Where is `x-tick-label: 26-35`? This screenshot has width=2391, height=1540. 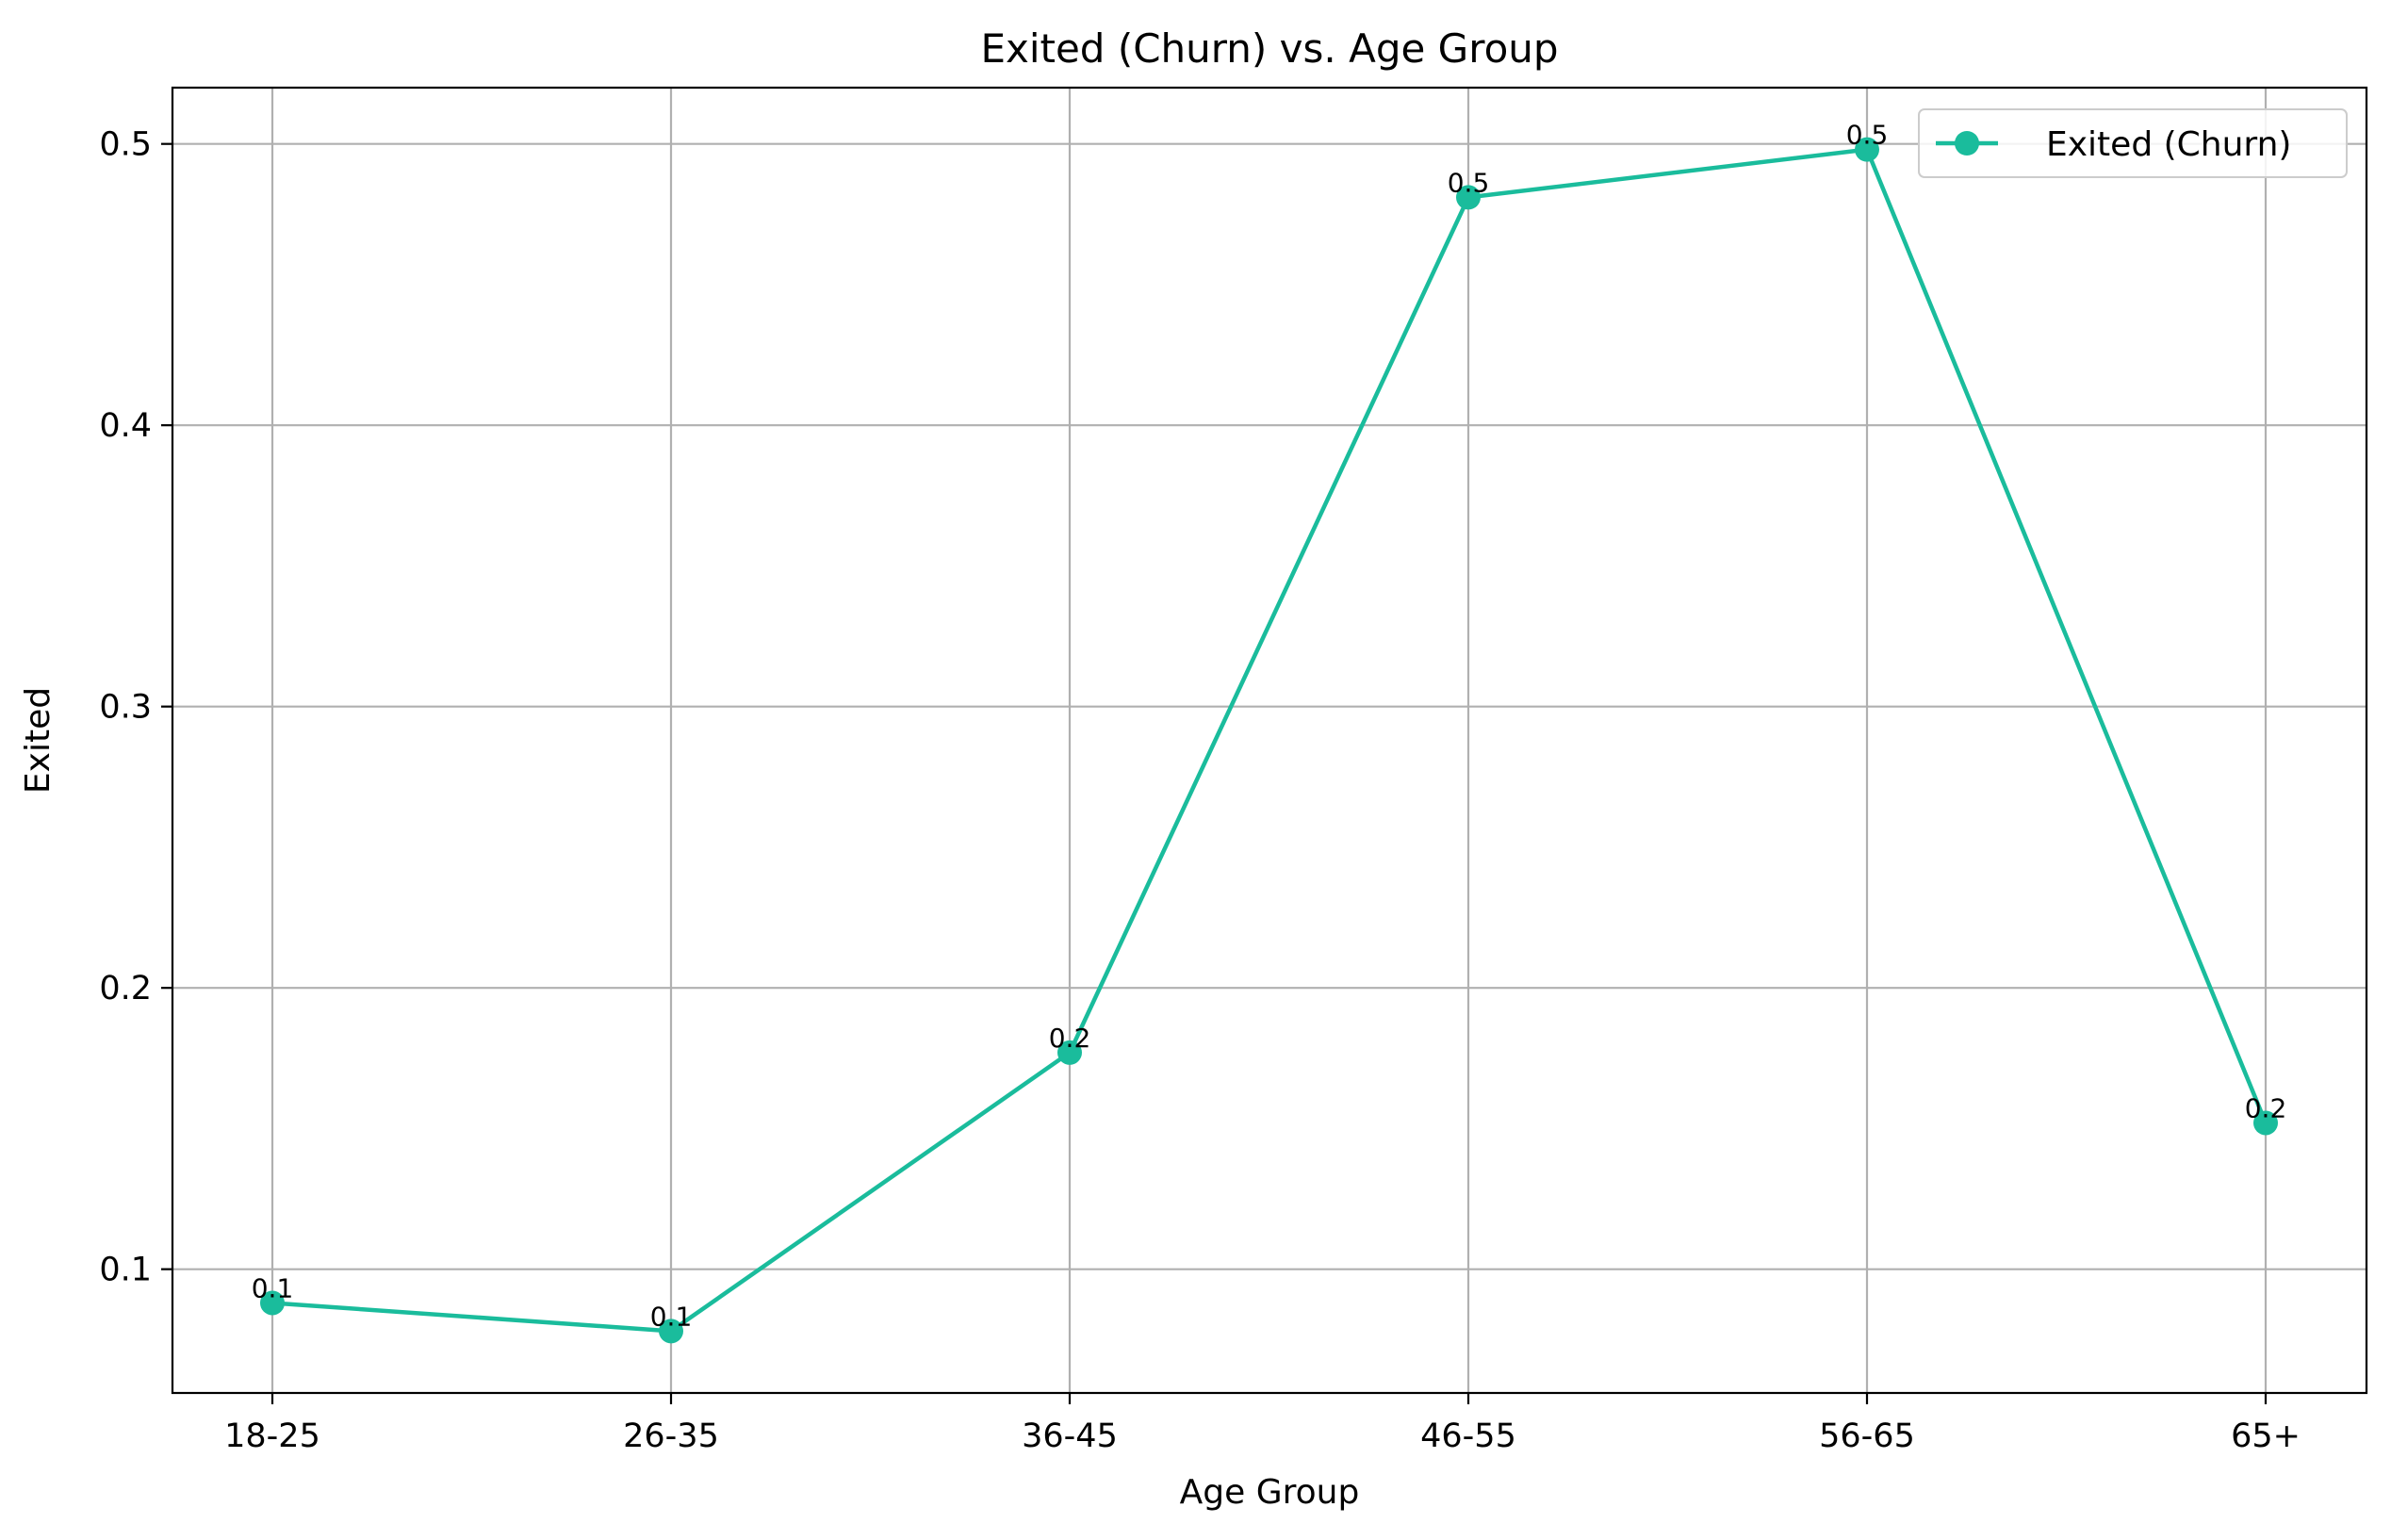 x-tick-label: 26-35 is located at coordinates (671, 1436).